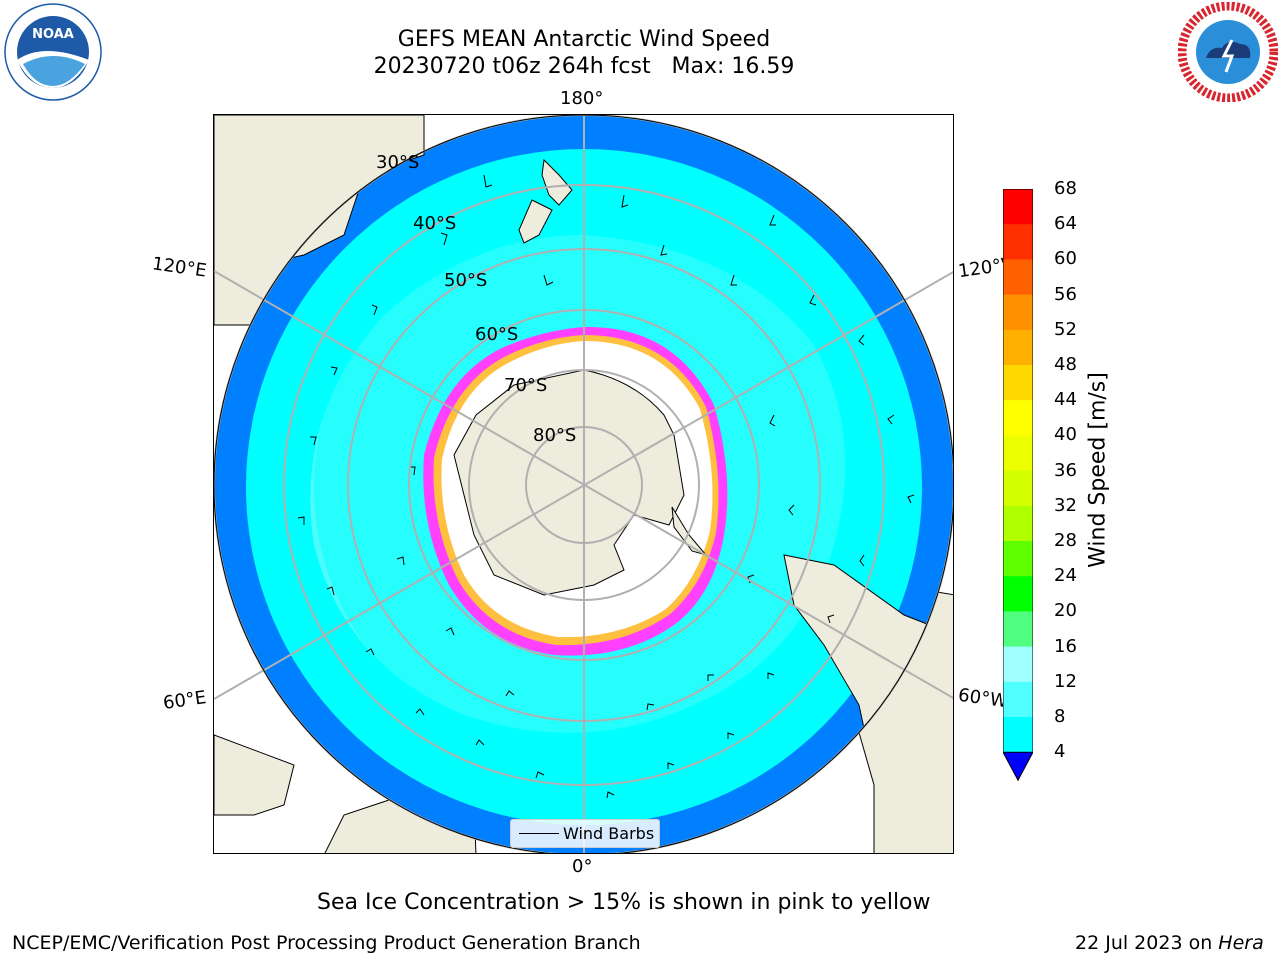  Describe the element at coordinates (1065, 576) in the screenshot. I see `colorbar-tick-label: 24` at that location.